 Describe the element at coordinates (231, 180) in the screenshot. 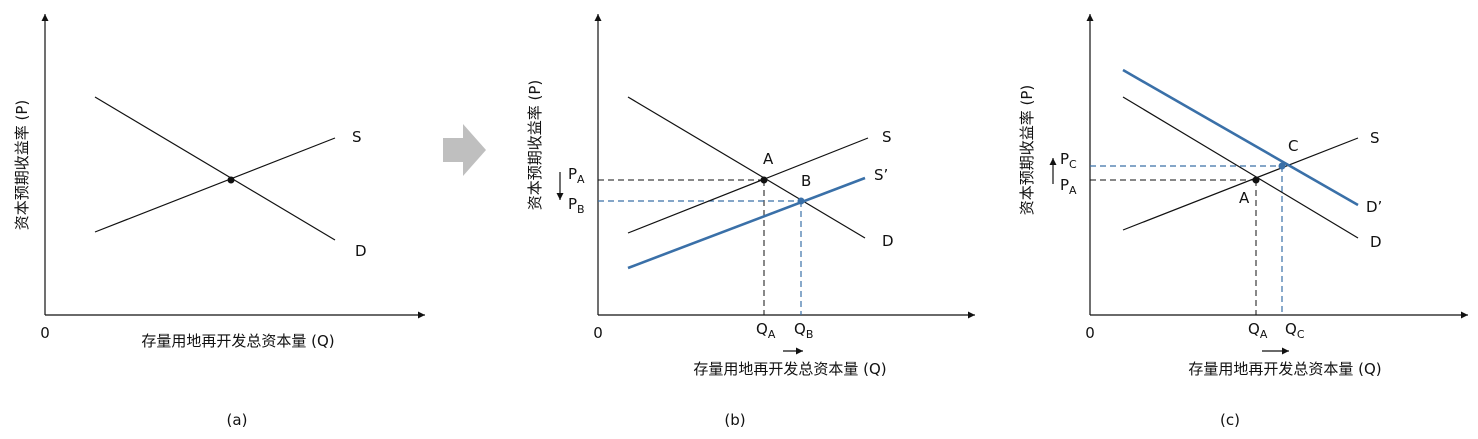

I see `equilibrium-point` at that location.